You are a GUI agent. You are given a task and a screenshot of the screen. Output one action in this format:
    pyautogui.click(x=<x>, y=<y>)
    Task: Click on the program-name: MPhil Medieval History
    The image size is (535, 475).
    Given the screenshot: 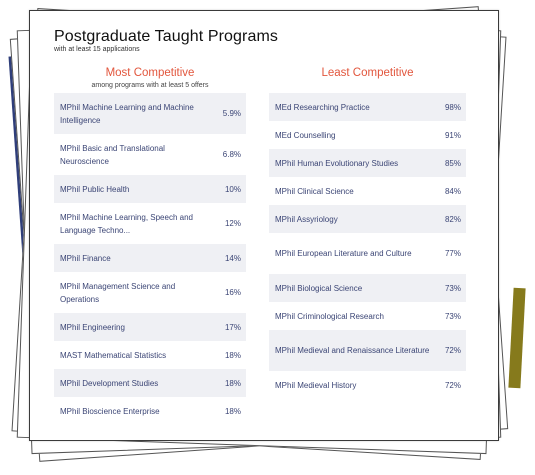 What is the action you would take?
    pyautogui.click(x=316, y=385)
    